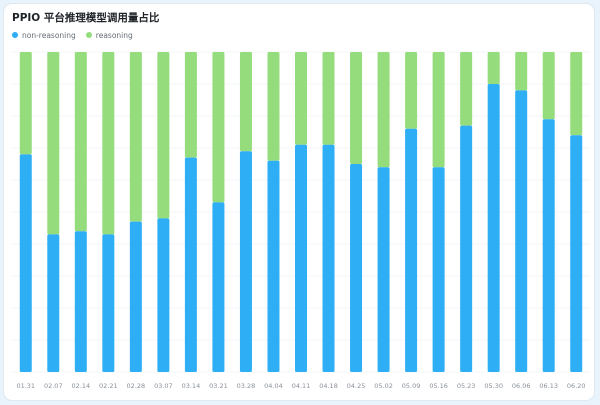  I want to click on bar-non-reasoning-04.11, so click(301, 258).